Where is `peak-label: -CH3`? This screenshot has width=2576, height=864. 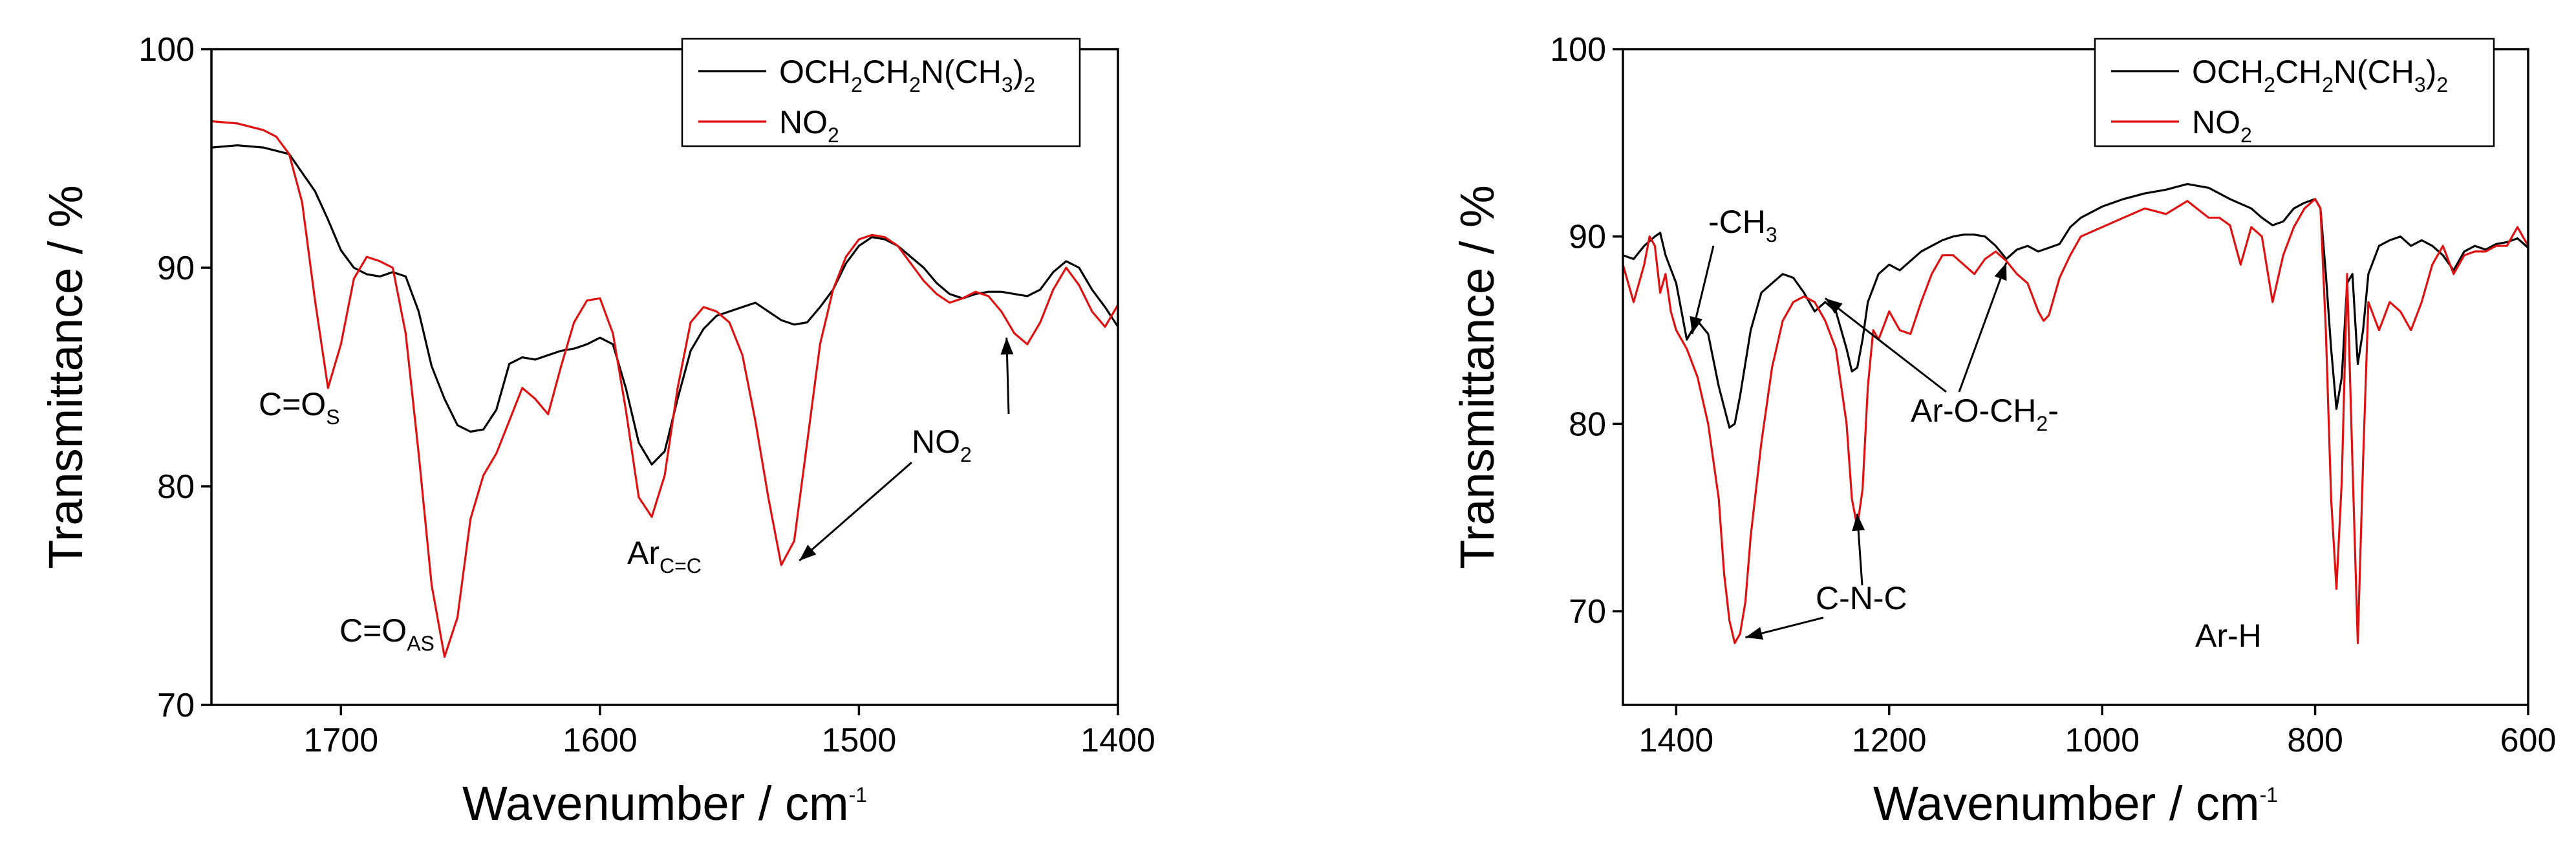 peak-label: -CH3 is located at coordinates (1742, 225).